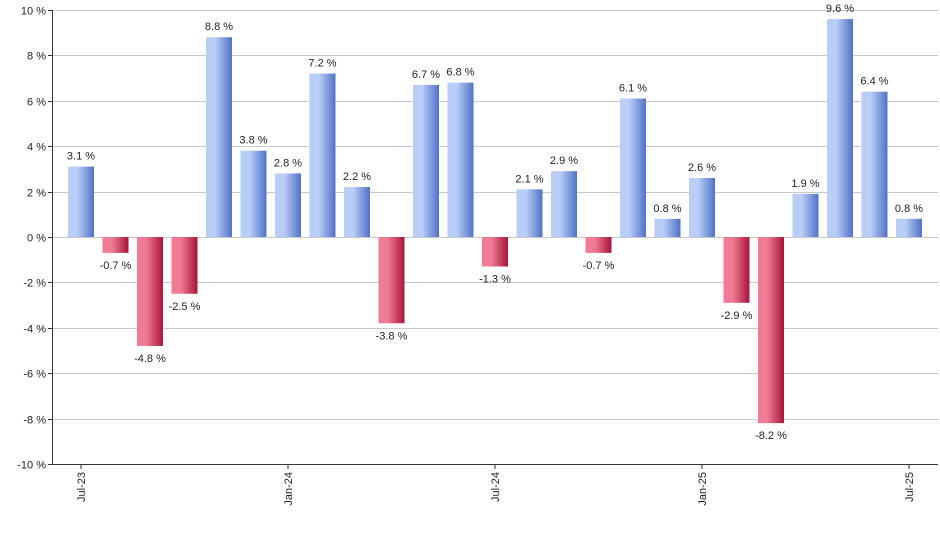 The image size is (940, 555). What do you see at coordinates (288, 163) in the screenshot?
I see `data-label: 2.8 %` at bounding box center [288, 163].